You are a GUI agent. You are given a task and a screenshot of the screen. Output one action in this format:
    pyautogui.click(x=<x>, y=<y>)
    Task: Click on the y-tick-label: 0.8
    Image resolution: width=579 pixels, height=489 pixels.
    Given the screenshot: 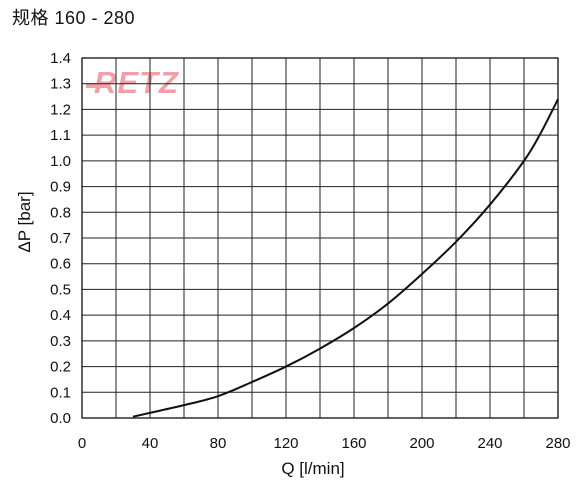 What is the action you would take?
    pyautogui.click(x=60, y=212)
    